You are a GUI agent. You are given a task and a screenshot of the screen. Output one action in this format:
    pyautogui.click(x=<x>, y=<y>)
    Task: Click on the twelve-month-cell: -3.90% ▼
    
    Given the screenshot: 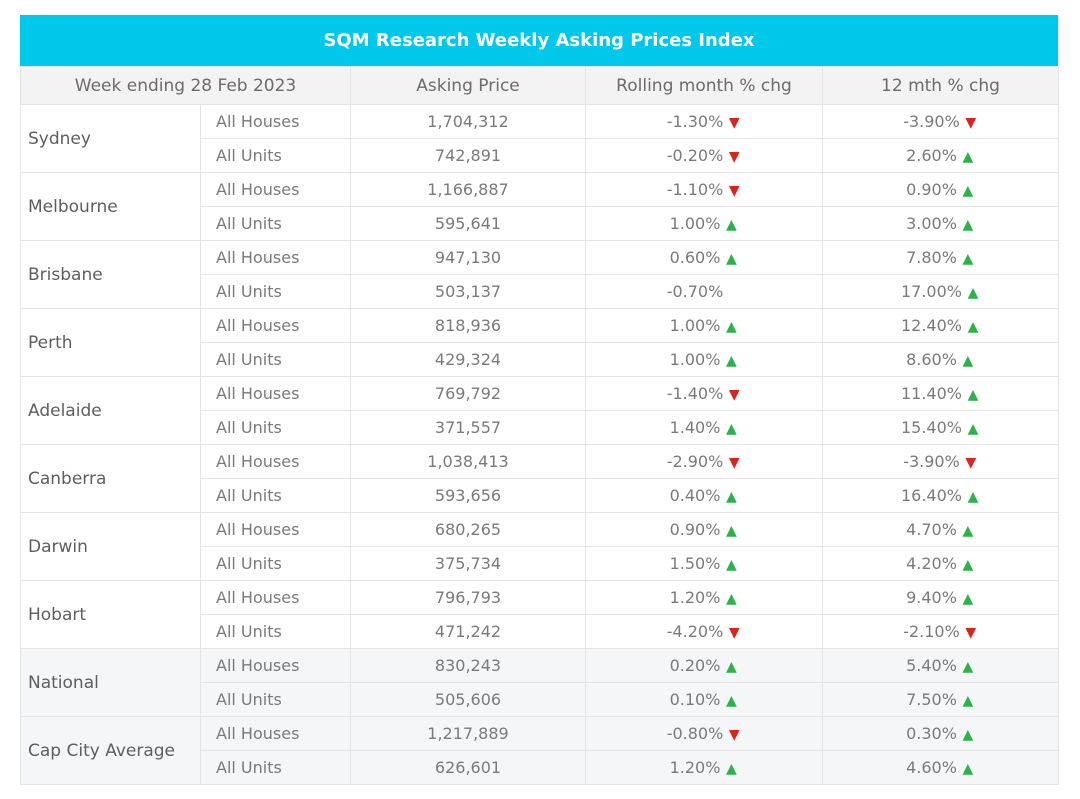 What is the action you would take?
    pyautogui.click(x=940, y=461)
    